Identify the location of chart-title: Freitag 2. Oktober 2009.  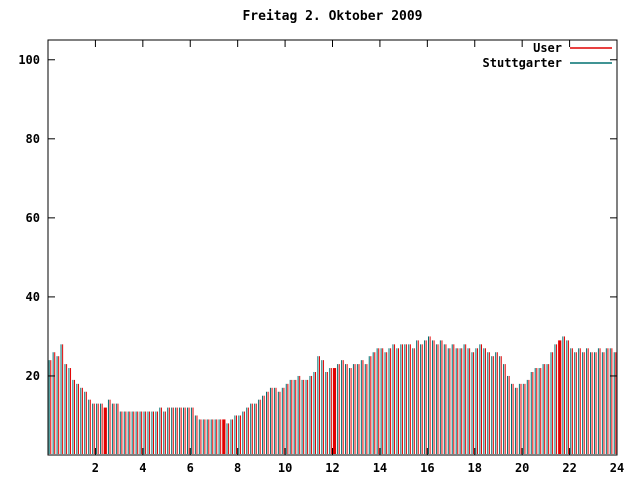
(332, 16).